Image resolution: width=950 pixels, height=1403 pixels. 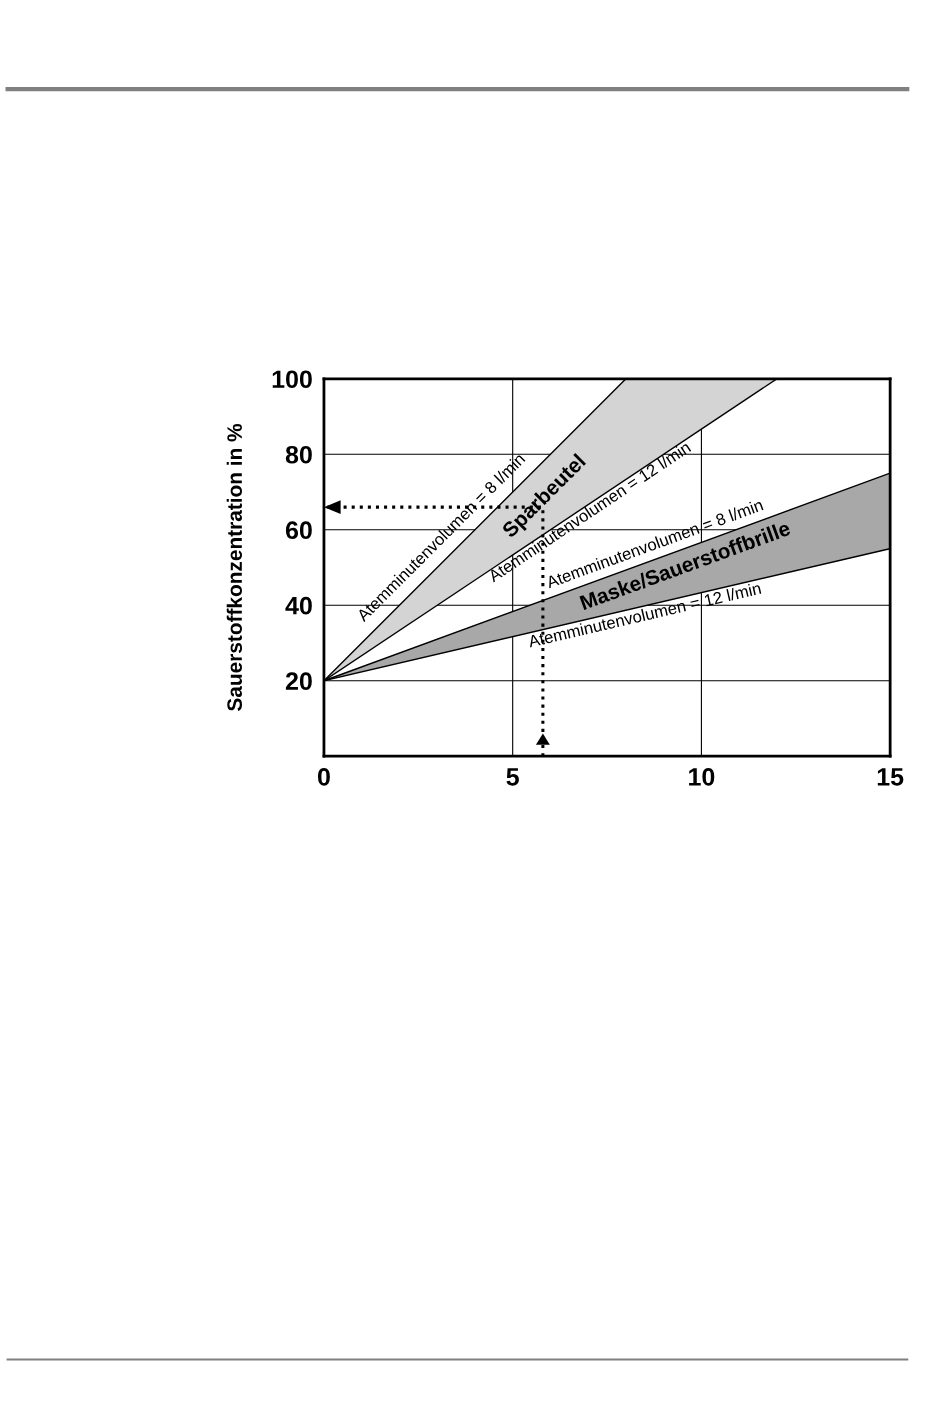 I want to click on y-tick-label: 60, so click(x=298, y=530).